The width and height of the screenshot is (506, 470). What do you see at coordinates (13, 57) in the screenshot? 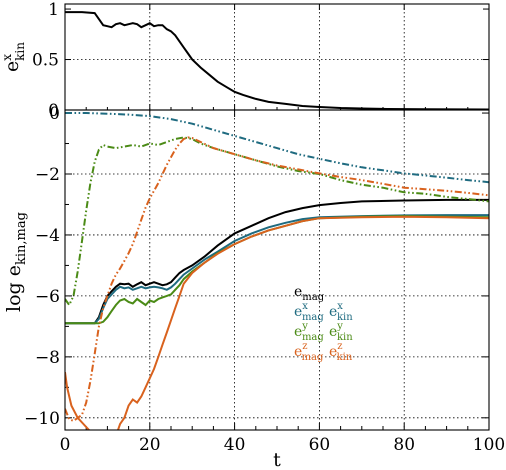
I see `top-panel-ylabel: exkin` at bounding box center [13, 57].